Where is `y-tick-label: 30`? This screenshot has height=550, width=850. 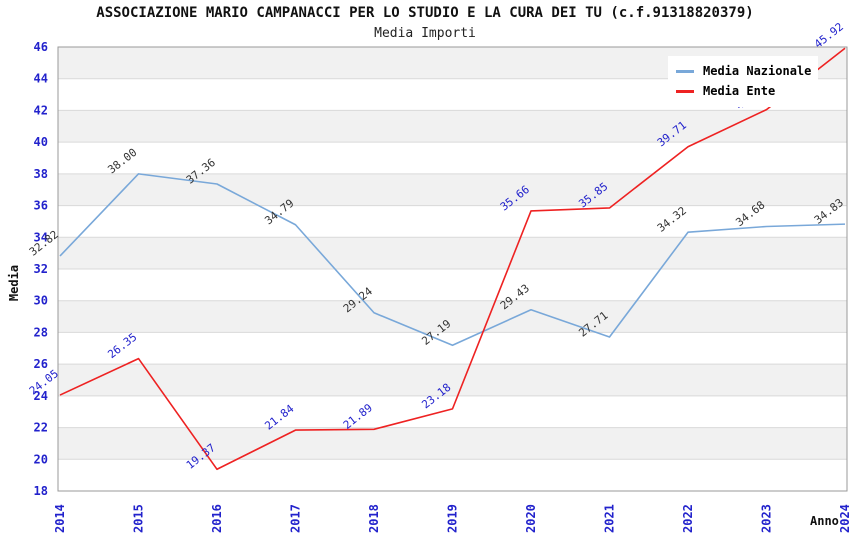
y-tick-label: 30 is located at coordinates (41, 301).